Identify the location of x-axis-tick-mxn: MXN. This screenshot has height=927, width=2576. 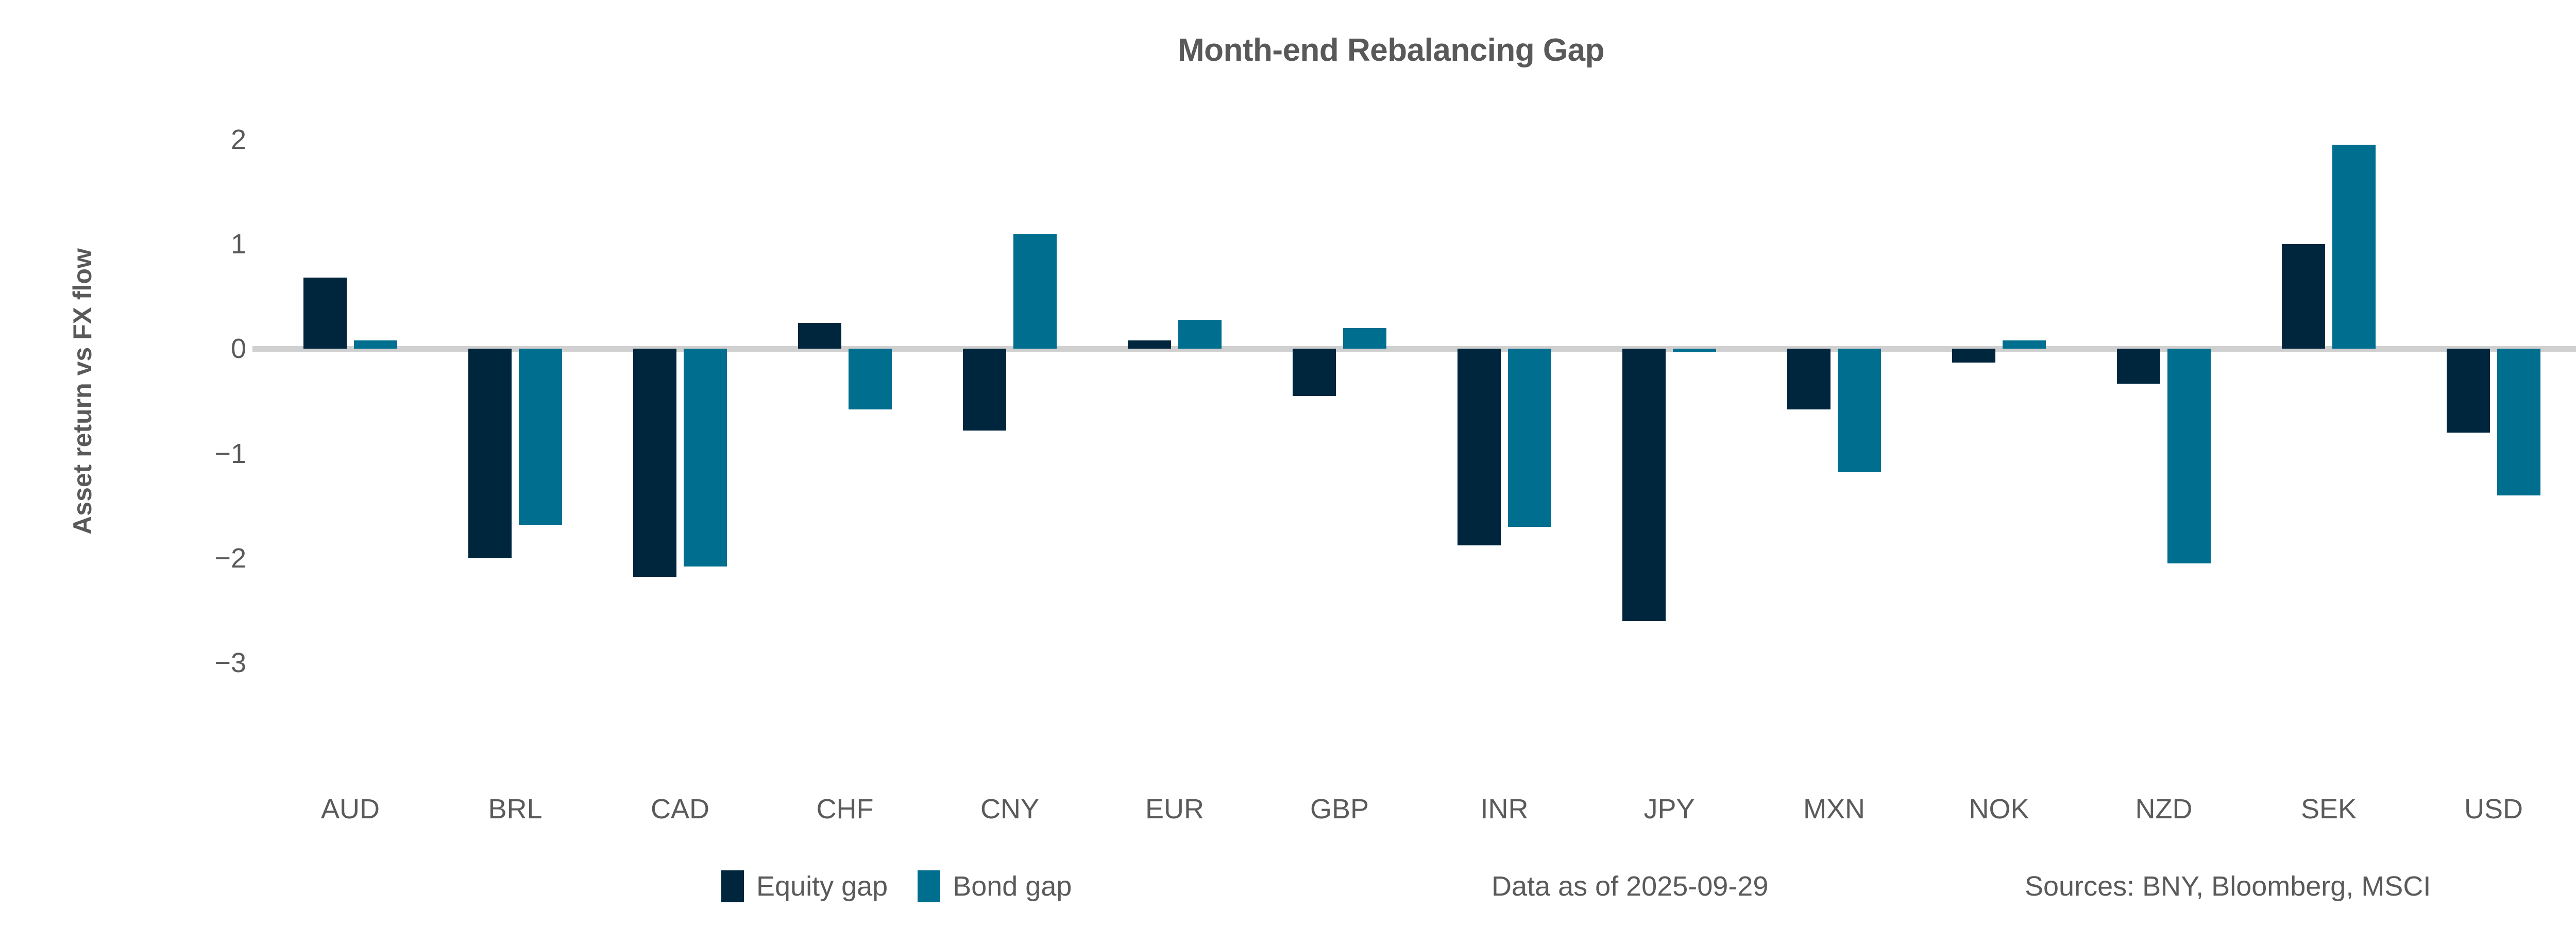
(1834, 809).